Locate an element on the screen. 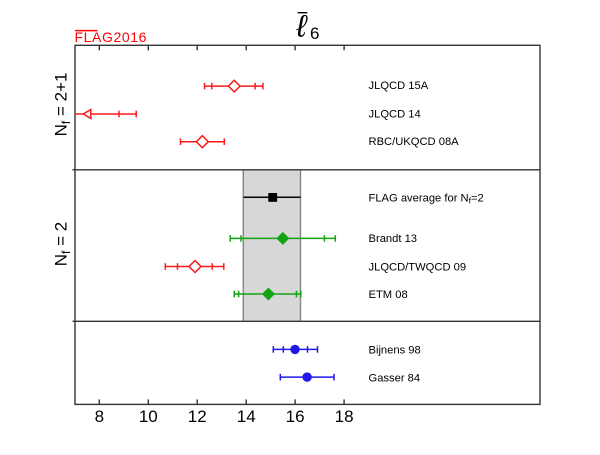 The width and height of the screenshot is (600, 455). svg-text: 10 is located at coordinates (148, 416).